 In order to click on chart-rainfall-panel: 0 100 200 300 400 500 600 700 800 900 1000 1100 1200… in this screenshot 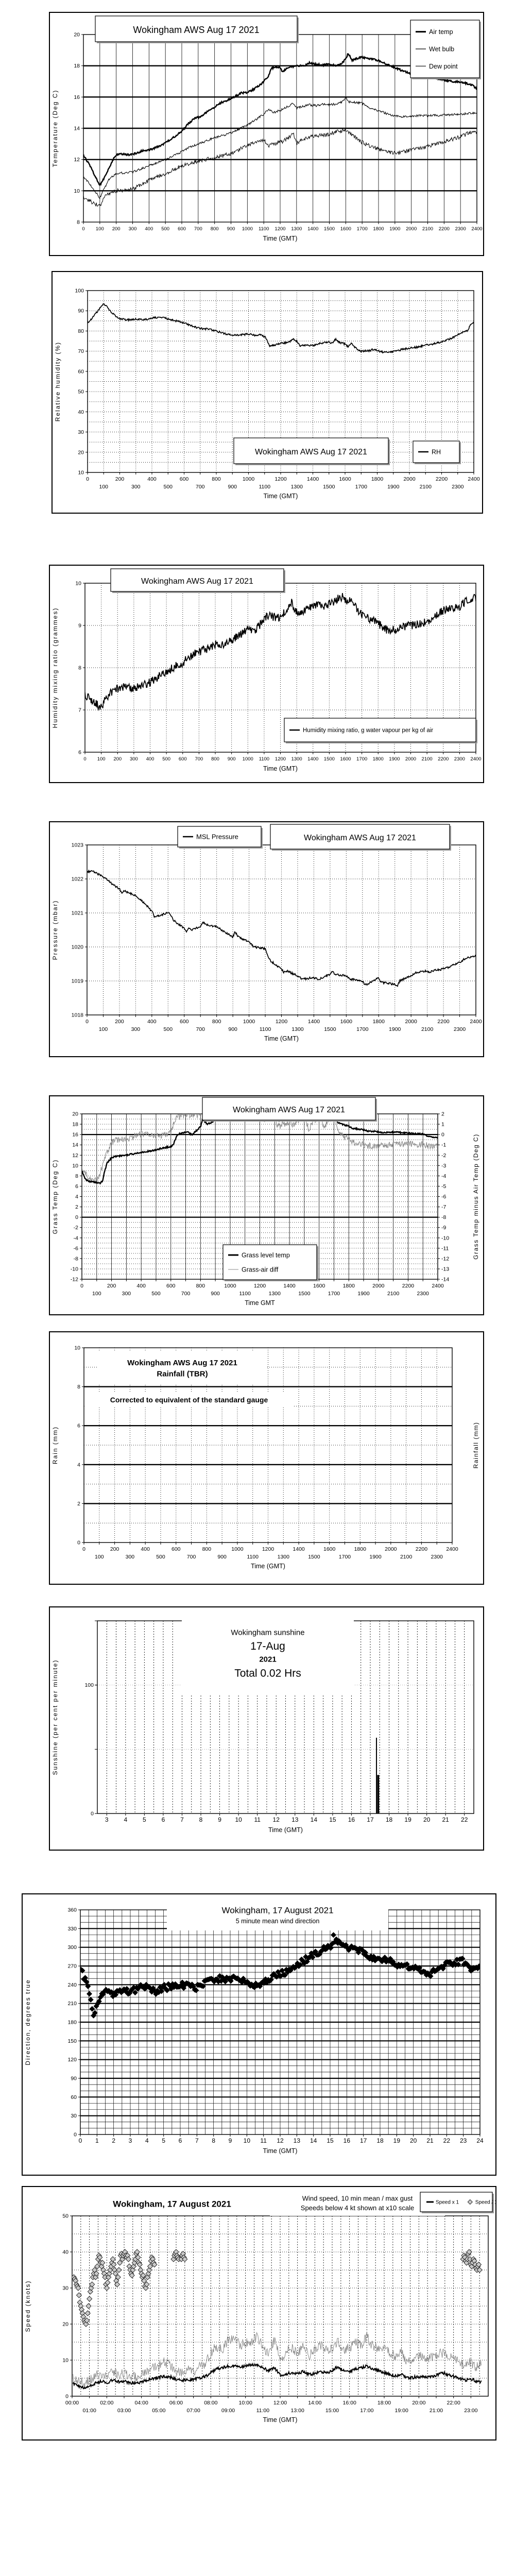, I will do `click(266, 1458)`.